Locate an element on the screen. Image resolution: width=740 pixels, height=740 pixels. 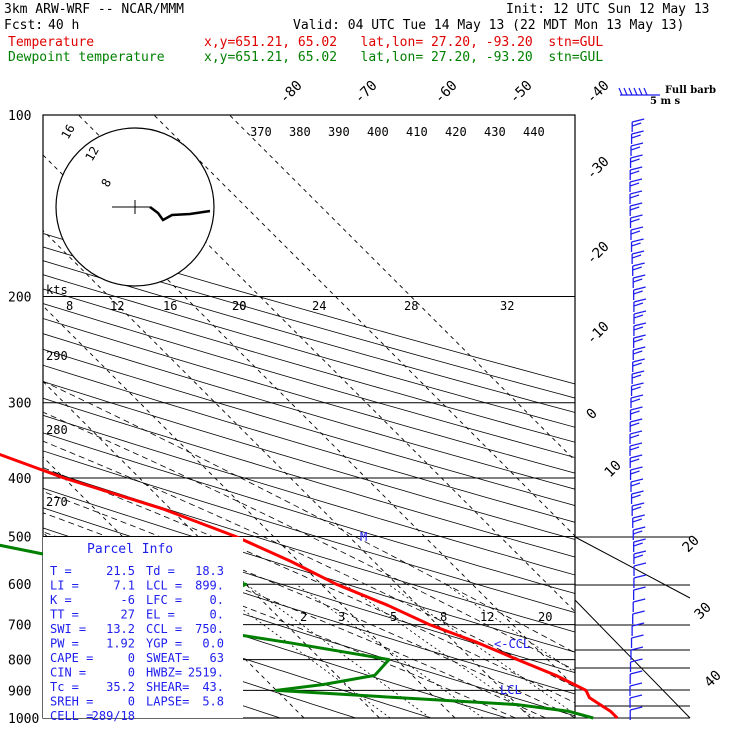
parcel-info-key: T = is located at coordinates (61, 571).